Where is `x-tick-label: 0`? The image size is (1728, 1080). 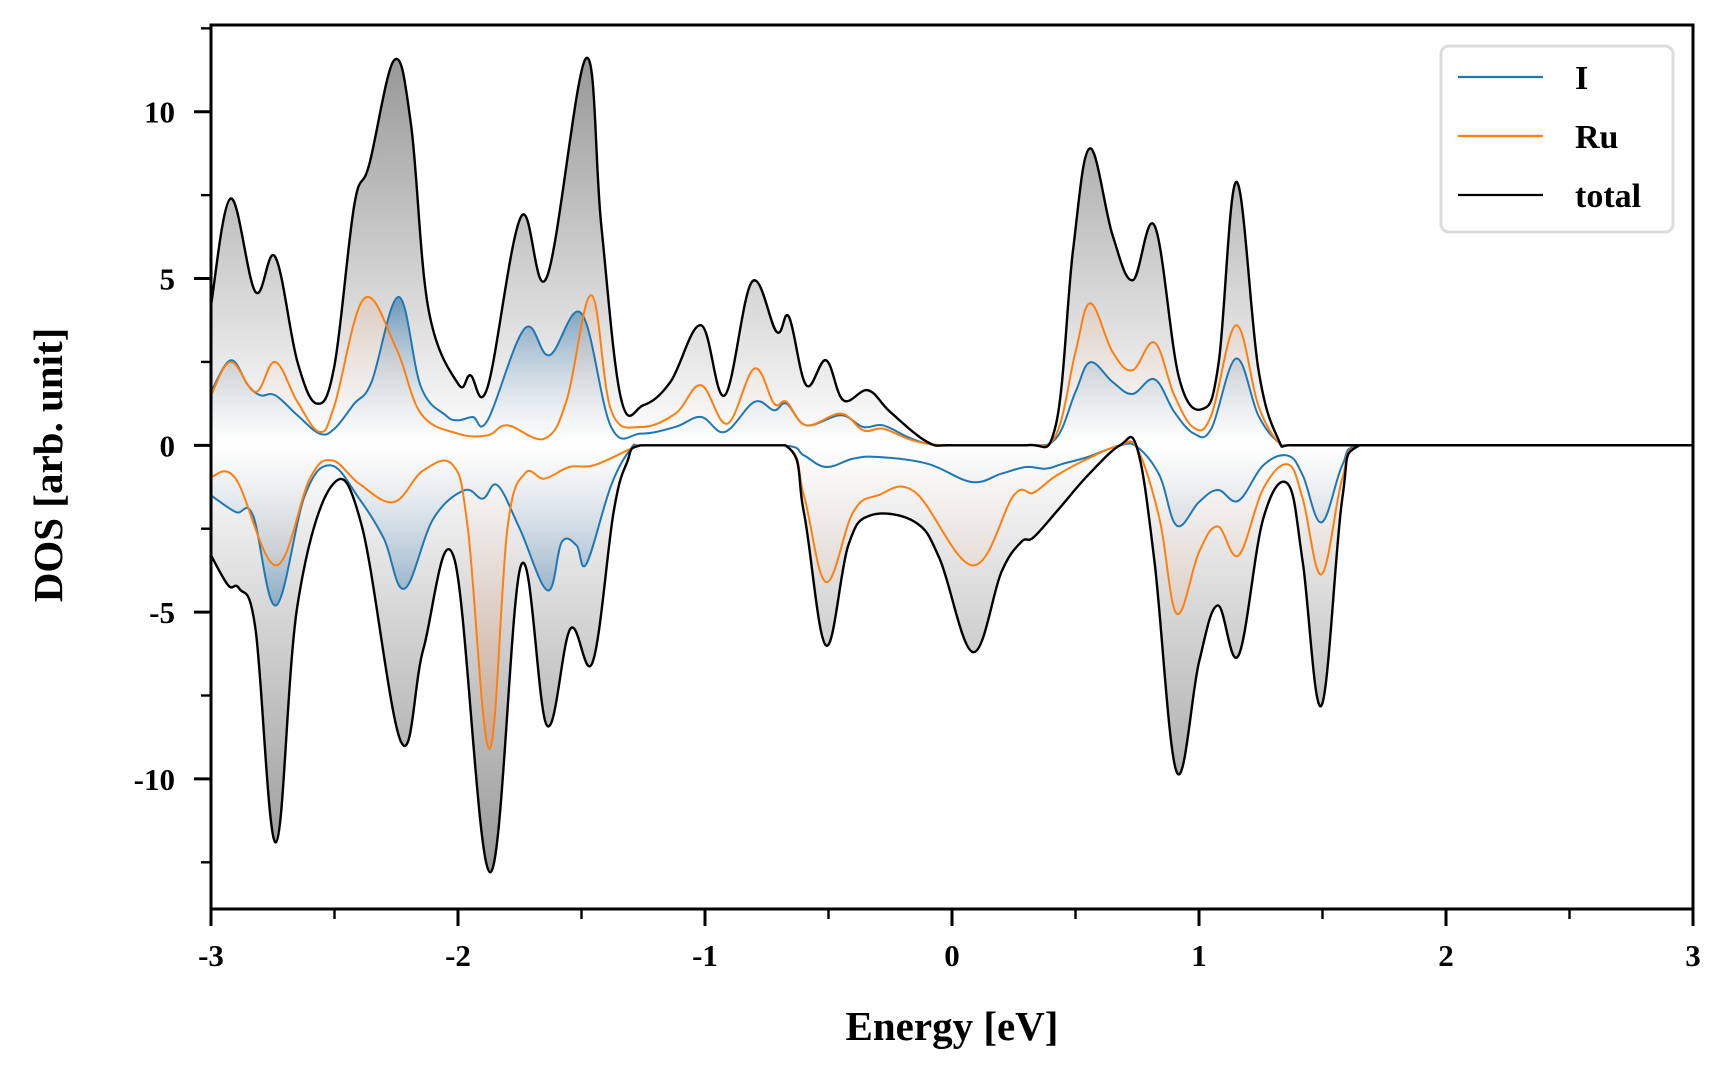
x-tick-label: 0 is located at coordinates (952, 955).